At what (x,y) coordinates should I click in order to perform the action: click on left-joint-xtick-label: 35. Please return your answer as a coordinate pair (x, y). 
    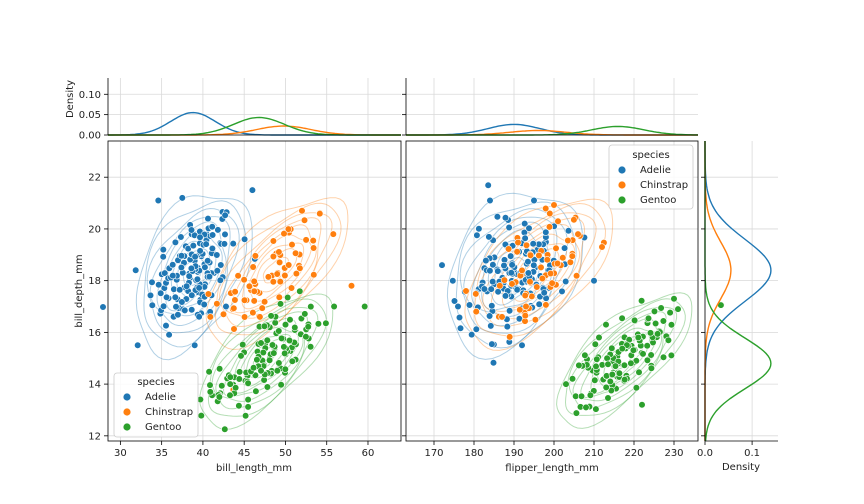
    Looking at the image, I should click on (161, 453).